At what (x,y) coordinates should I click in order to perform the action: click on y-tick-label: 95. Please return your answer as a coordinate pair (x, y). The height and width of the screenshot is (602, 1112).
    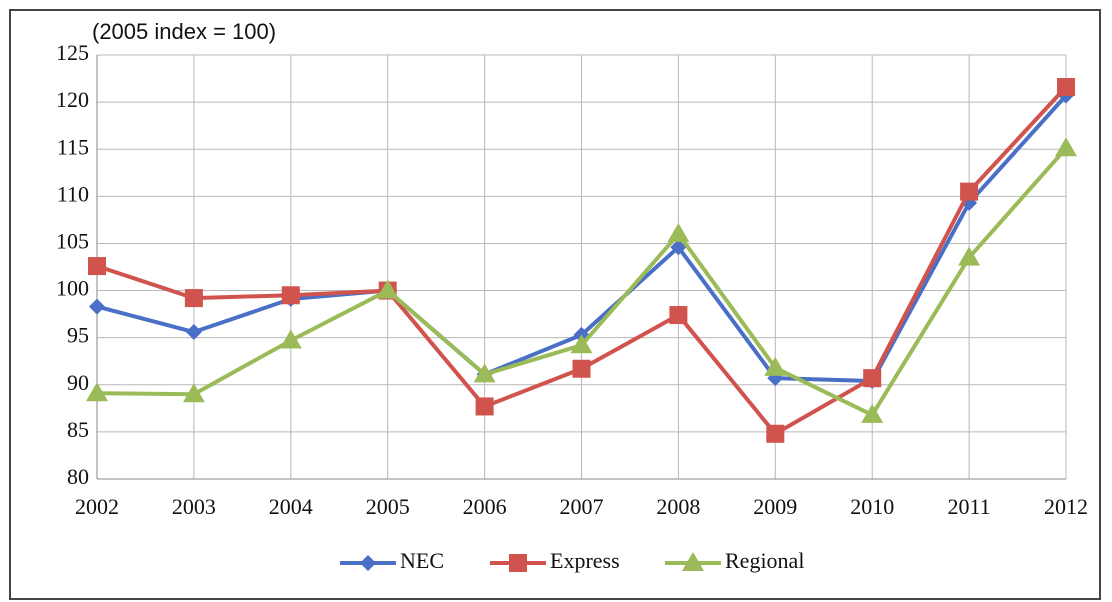
    Looking at the image, I should click on (78, 335).